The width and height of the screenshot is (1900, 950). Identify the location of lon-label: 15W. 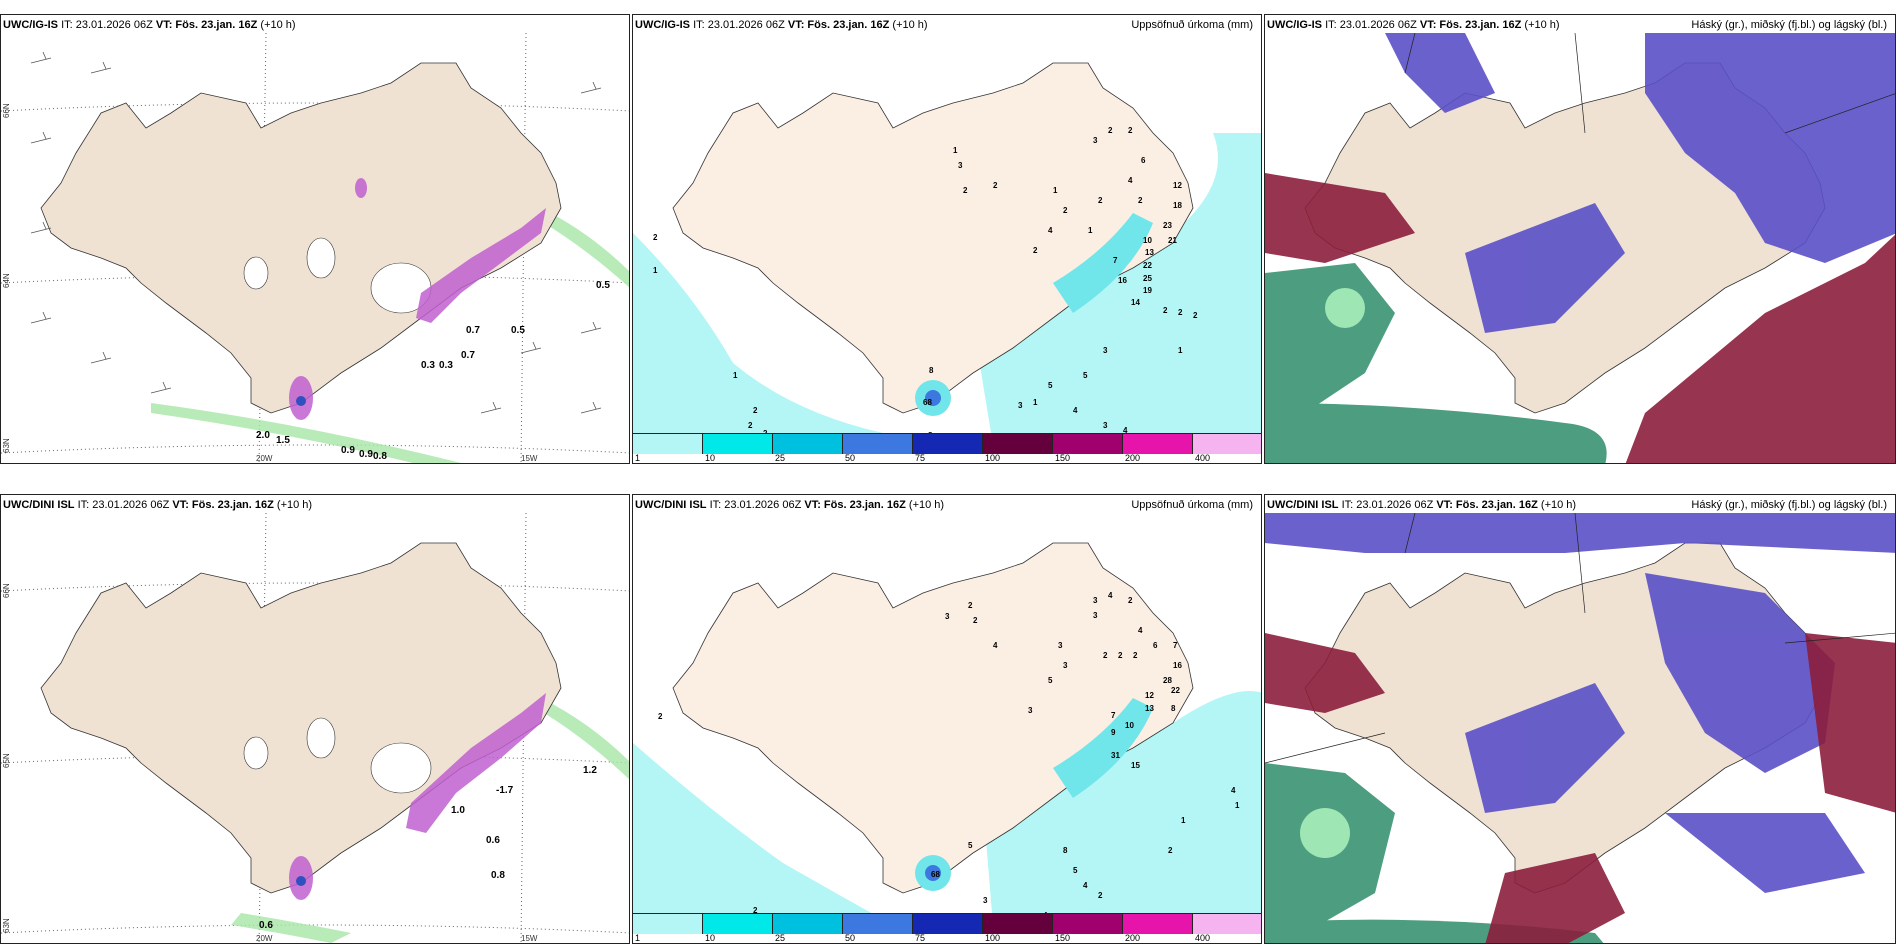
(529, 458).